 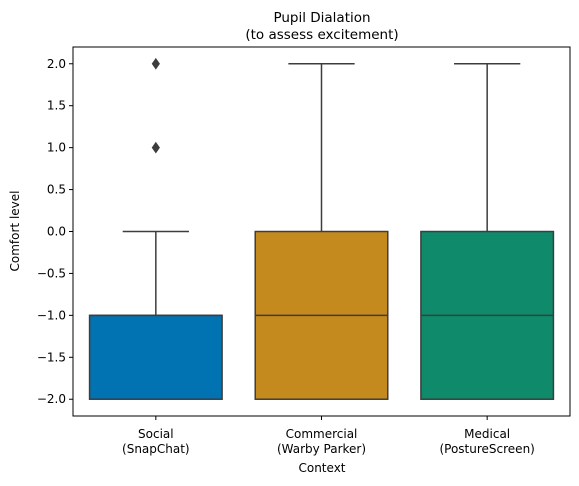 I want to click on y-tick-label: 0.5, so click(x=56, y=190).